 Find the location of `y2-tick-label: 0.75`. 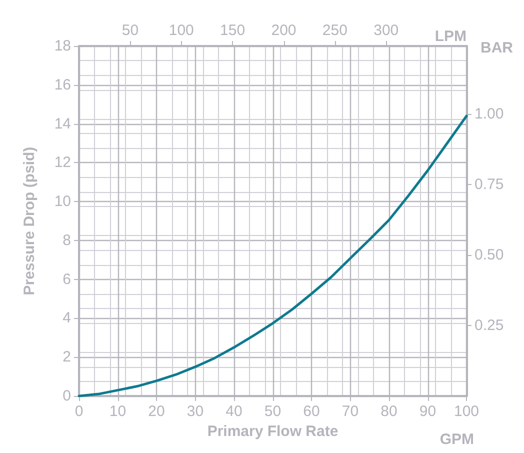

y2-tick-label: 0.75 is located at coordinates (489, 184).